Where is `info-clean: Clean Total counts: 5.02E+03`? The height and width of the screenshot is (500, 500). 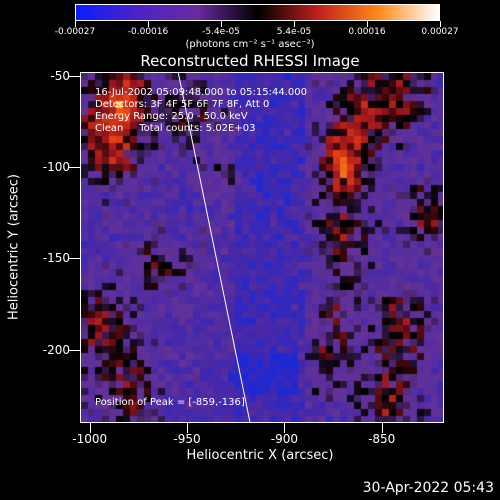
info-clean: Clean Total counts: 5.02E+03 is located at coordinates (175, 128).